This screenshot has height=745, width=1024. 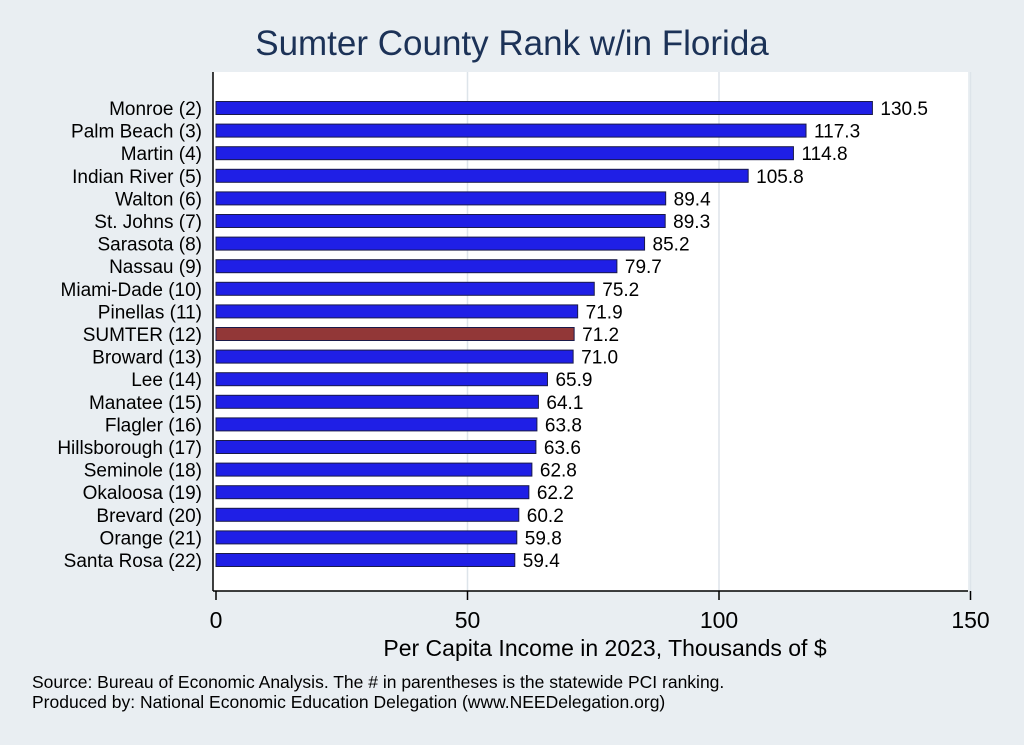 What do you see at coordinates (129, 448) in the screenshot?
I see `category-label: Hillsborough (17)` at bounding box center [129, 448].